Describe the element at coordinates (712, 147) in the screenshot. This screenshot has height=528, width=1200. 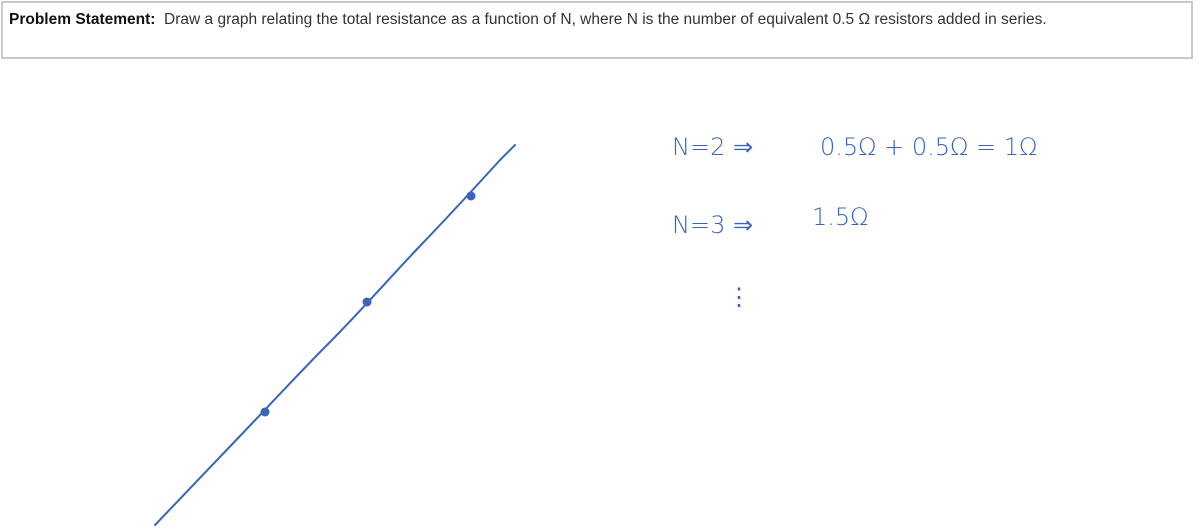
I see `note-n2-lhs: N=2 ⇒` at that location.